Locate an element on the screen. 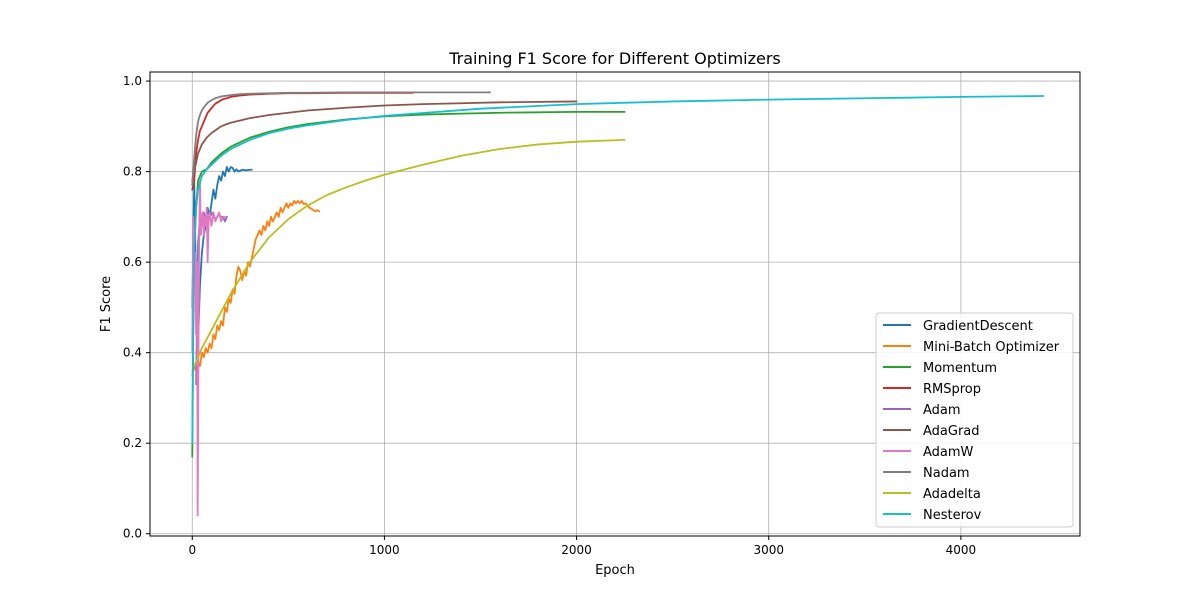 Image resolution: width=1200 pixels, height=600 pixels. series-line-adagrad is located at coordinates (384, 141).